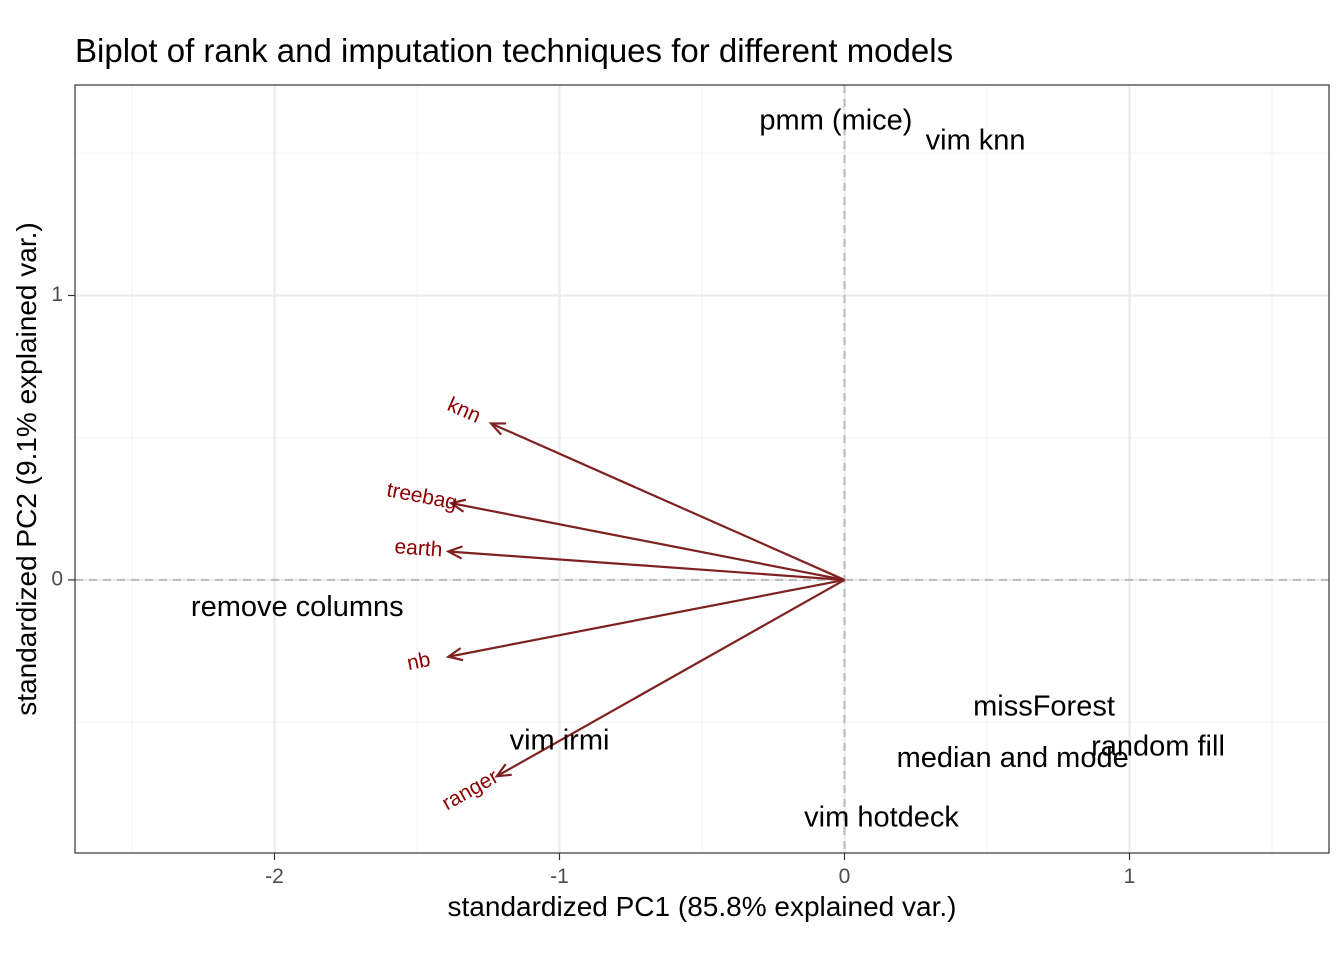  Describe the element at coordinates (700, 870) in the screenshot. I see `x-axis-ticks: -2 -1 0 1` at that location.